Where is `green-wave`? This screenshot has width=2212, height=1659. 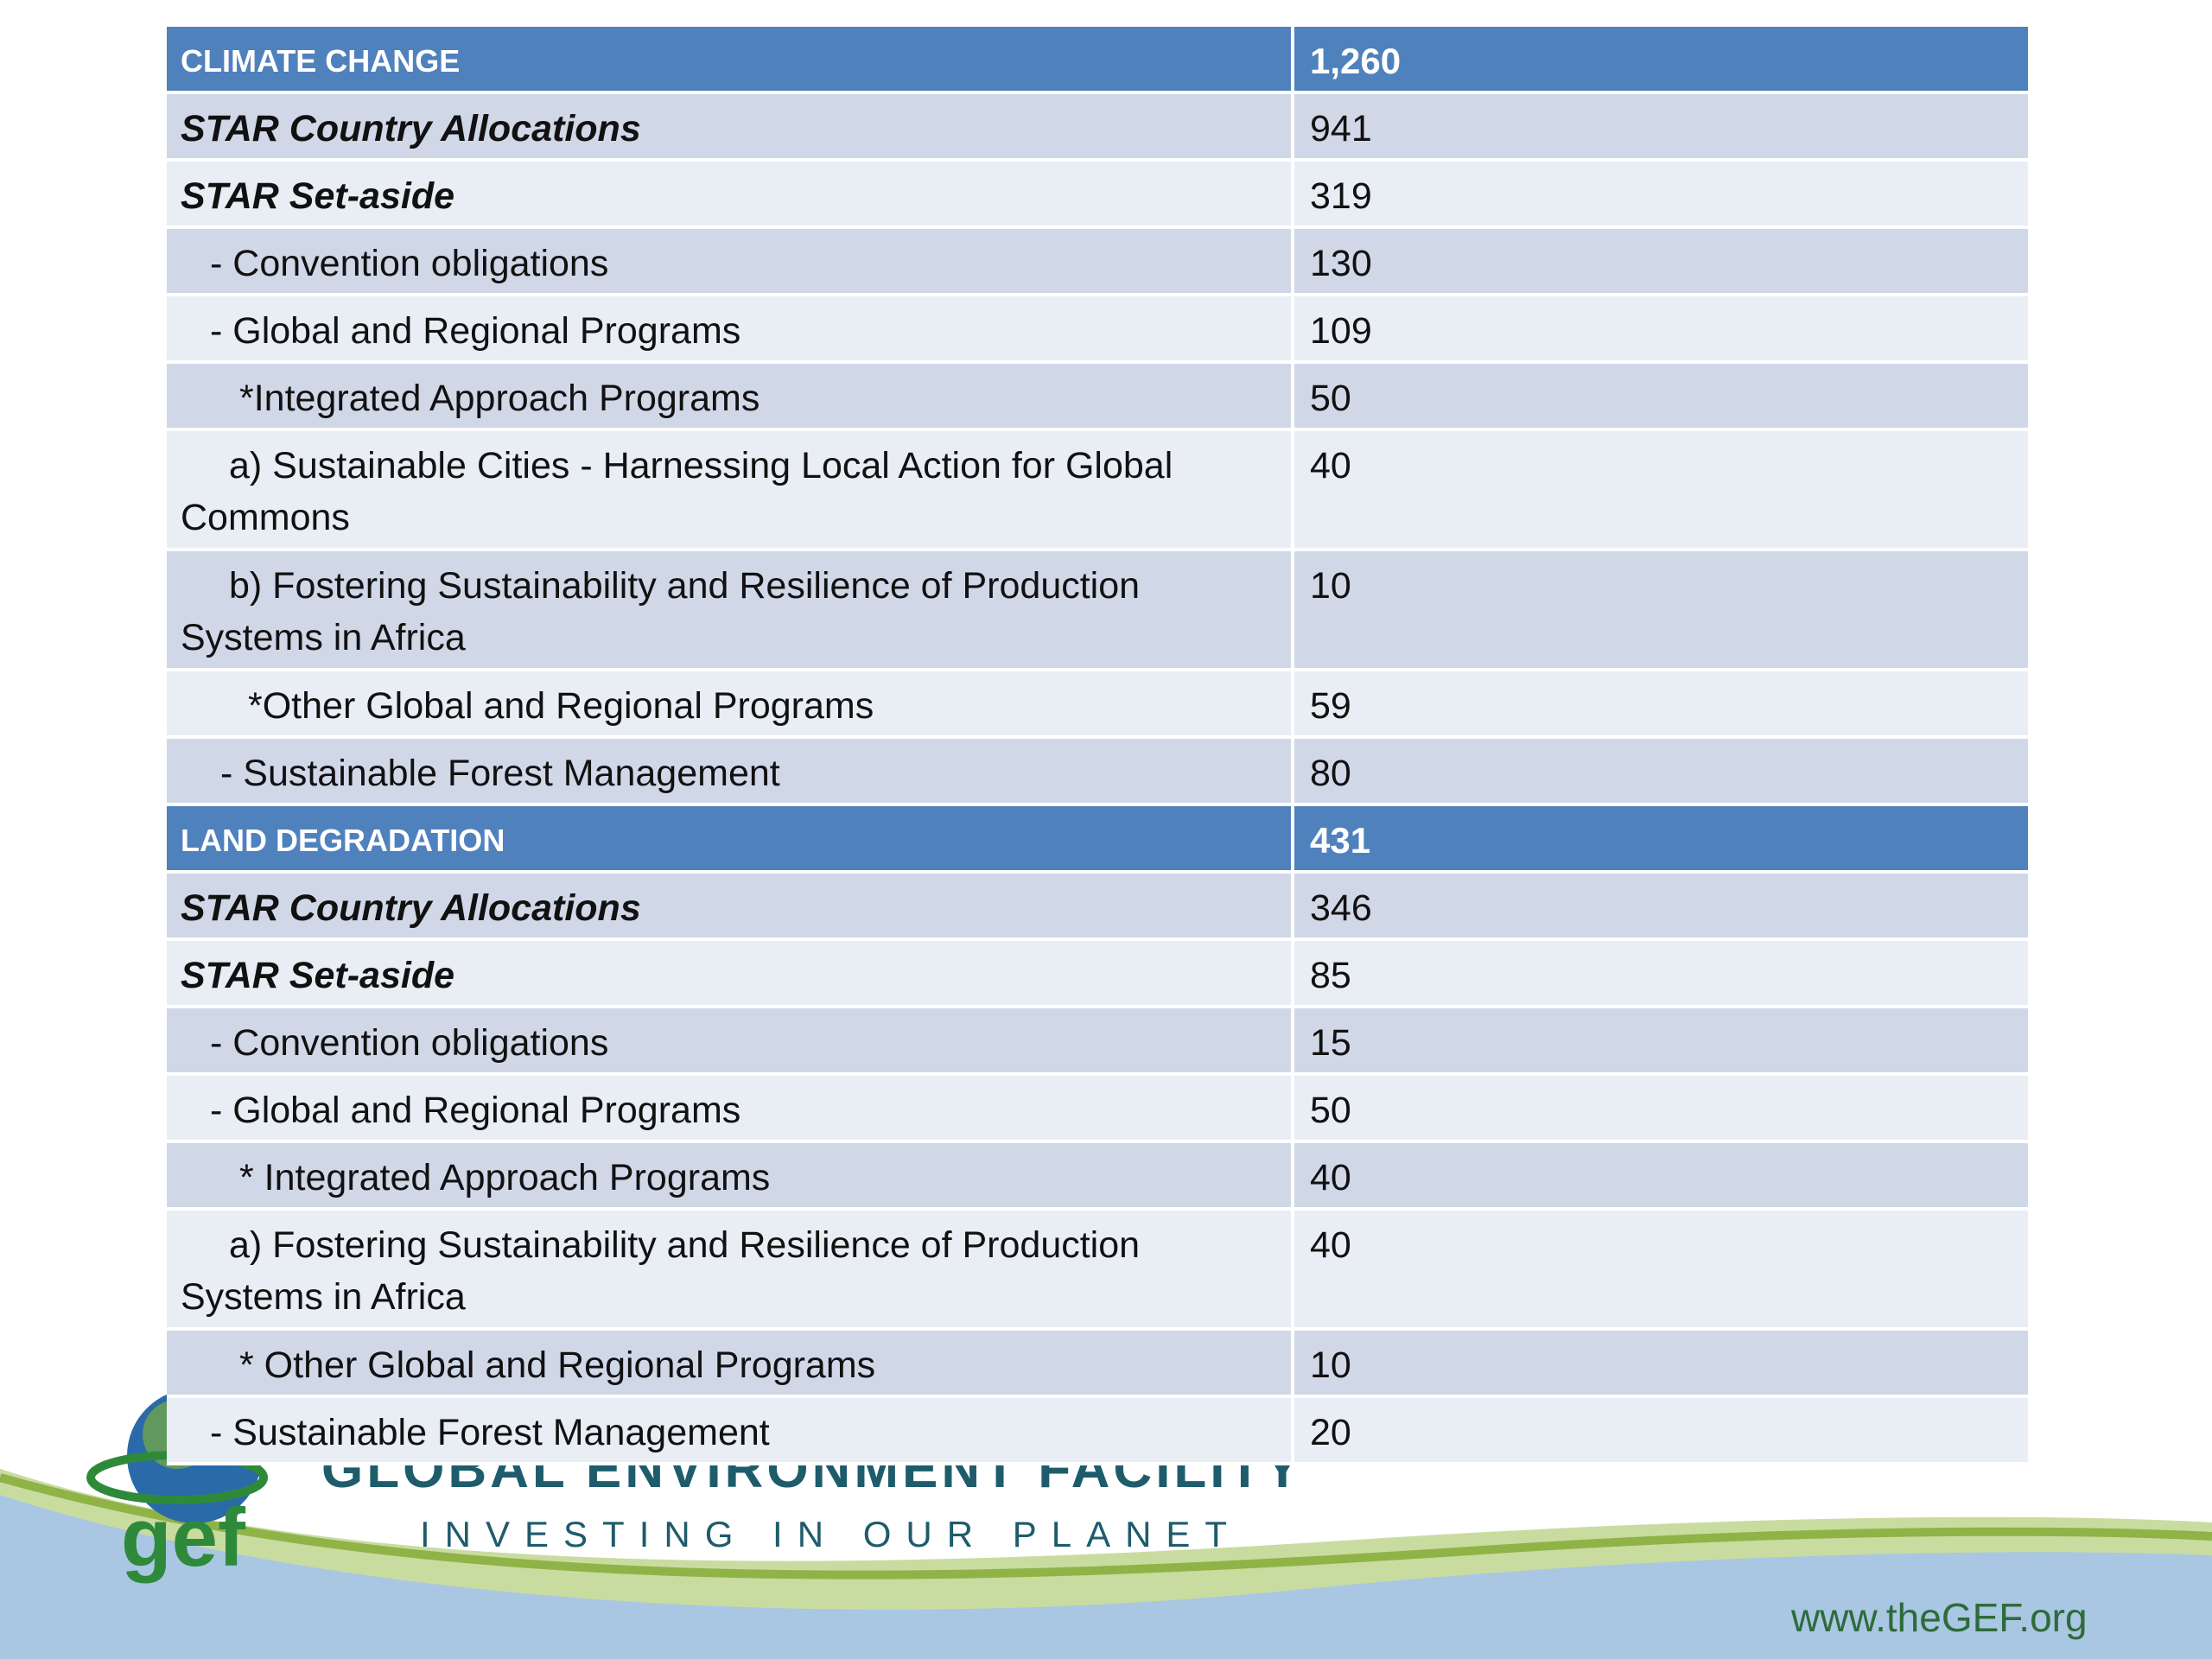 green-wave is located at coordinates (1106, 1539).